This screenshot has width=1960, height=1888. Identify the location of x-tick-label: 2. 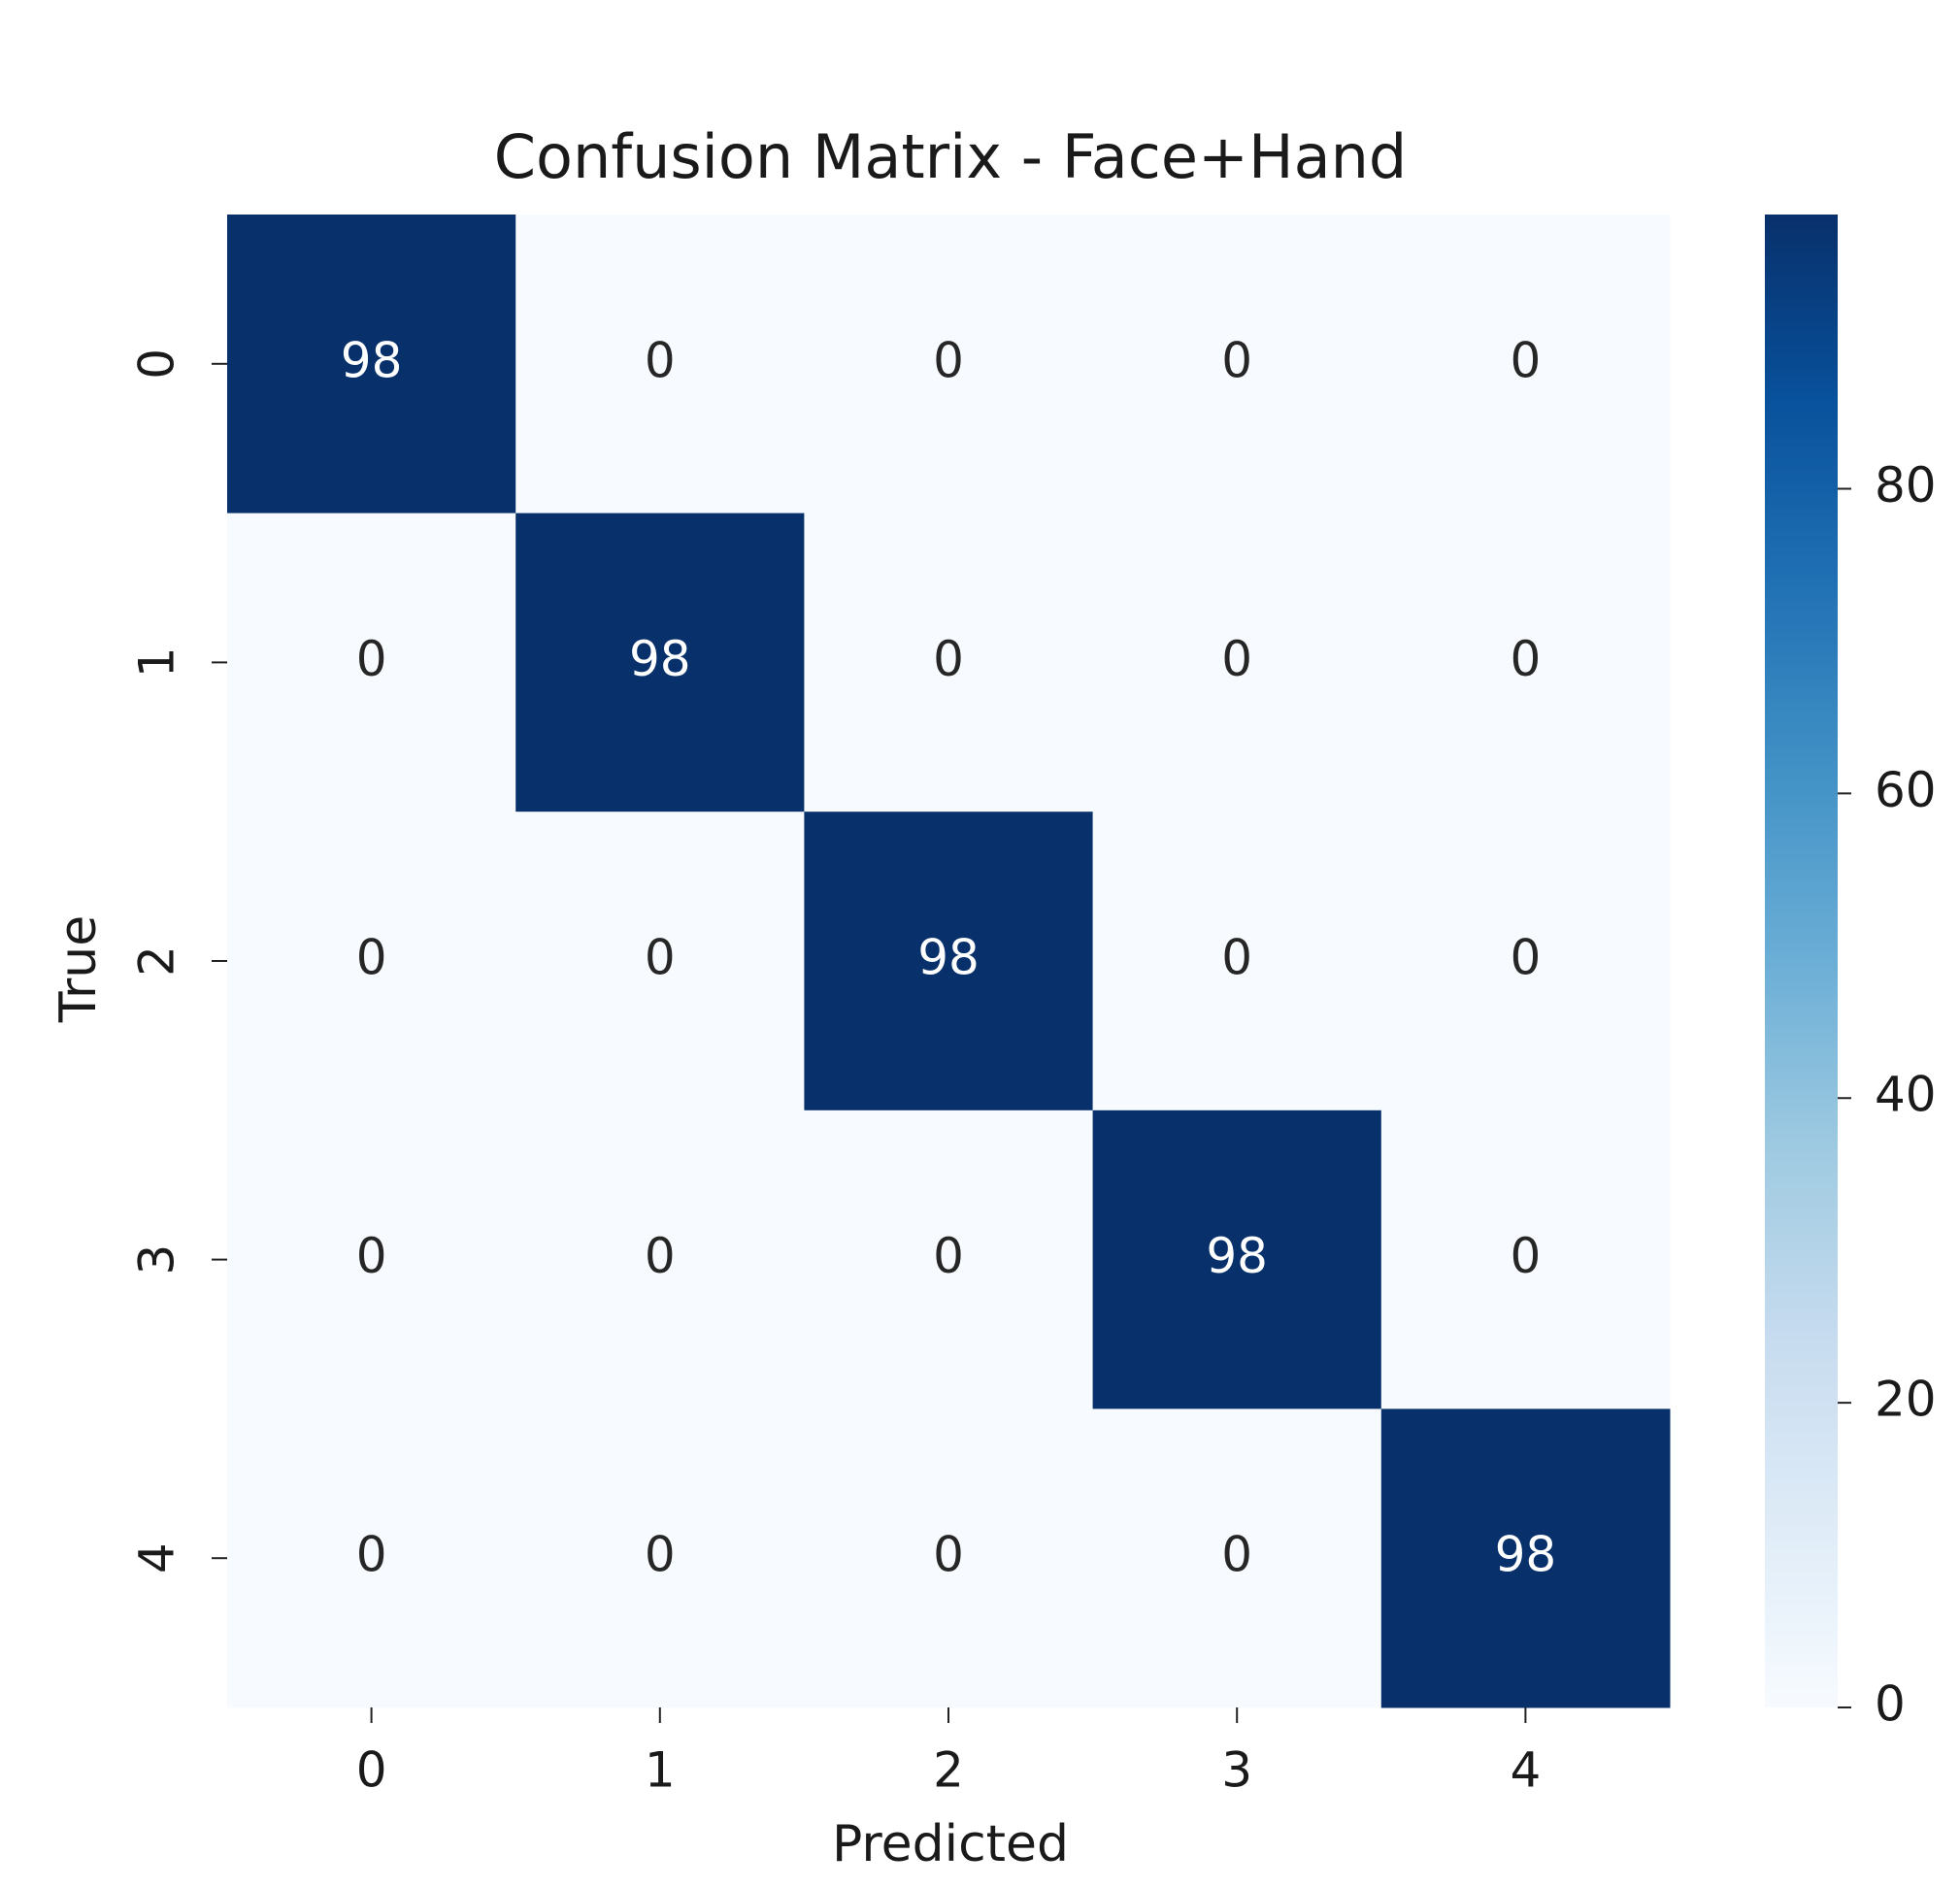
(948, 1770).